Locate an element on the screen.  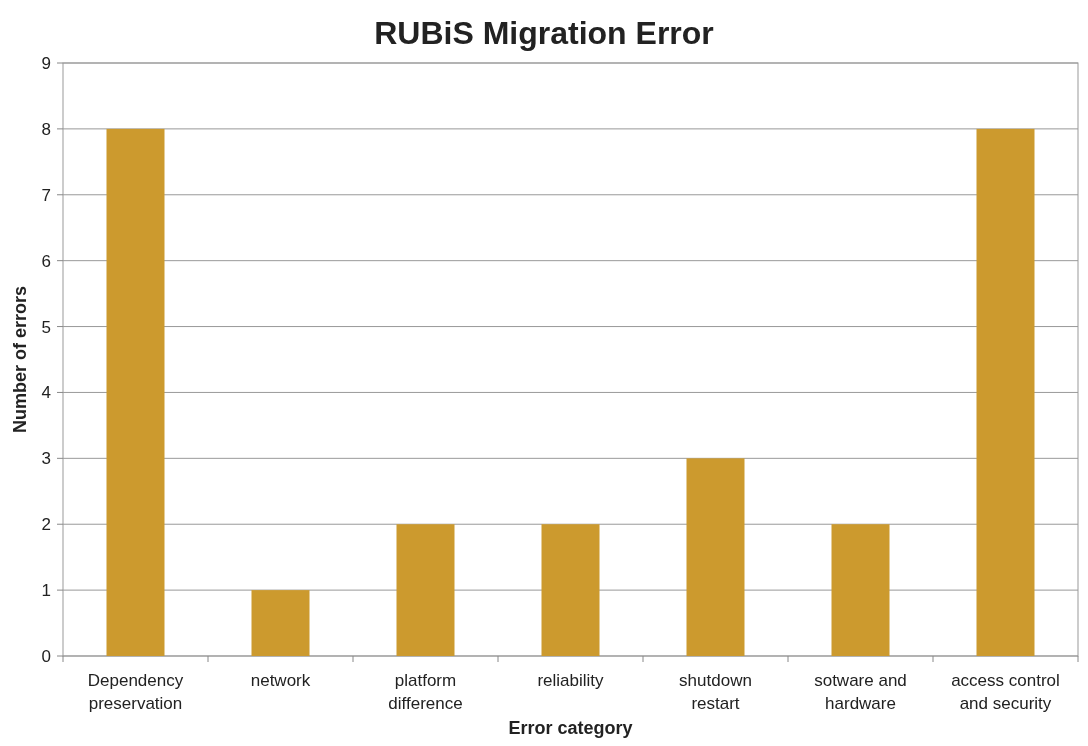
y-tick-label: 7 is located at coordinates (46, 195).